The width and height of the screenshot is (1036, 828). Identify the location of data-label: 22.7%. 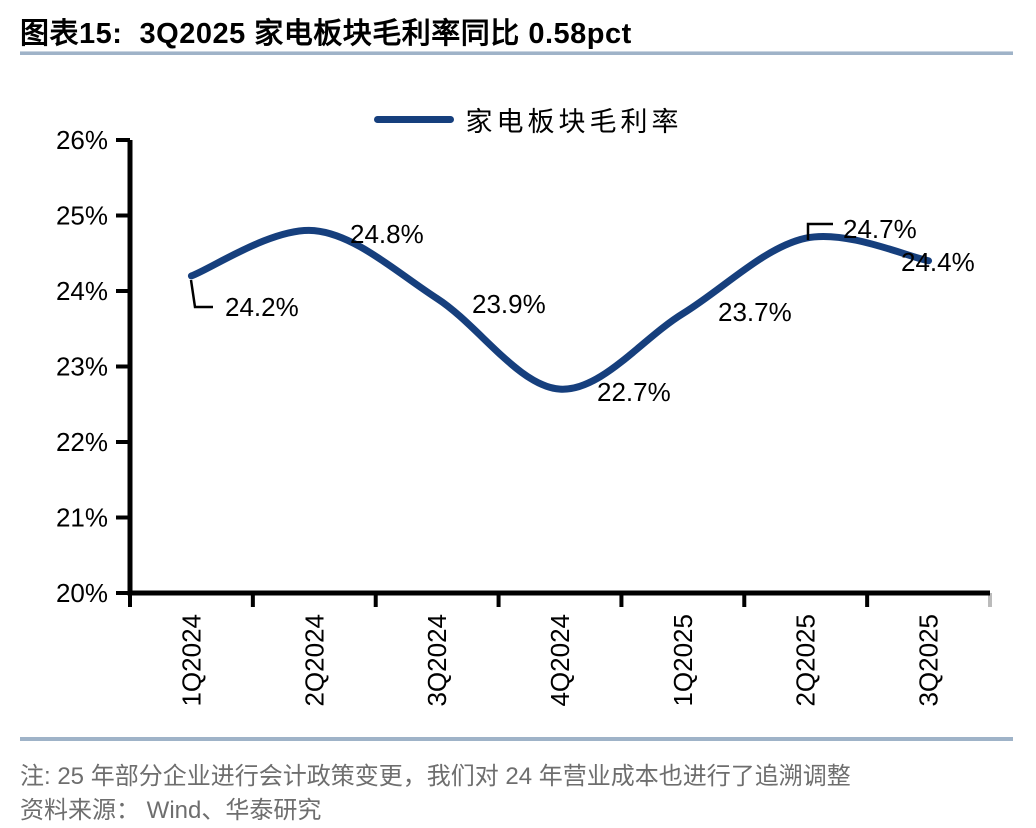
(634, 392).